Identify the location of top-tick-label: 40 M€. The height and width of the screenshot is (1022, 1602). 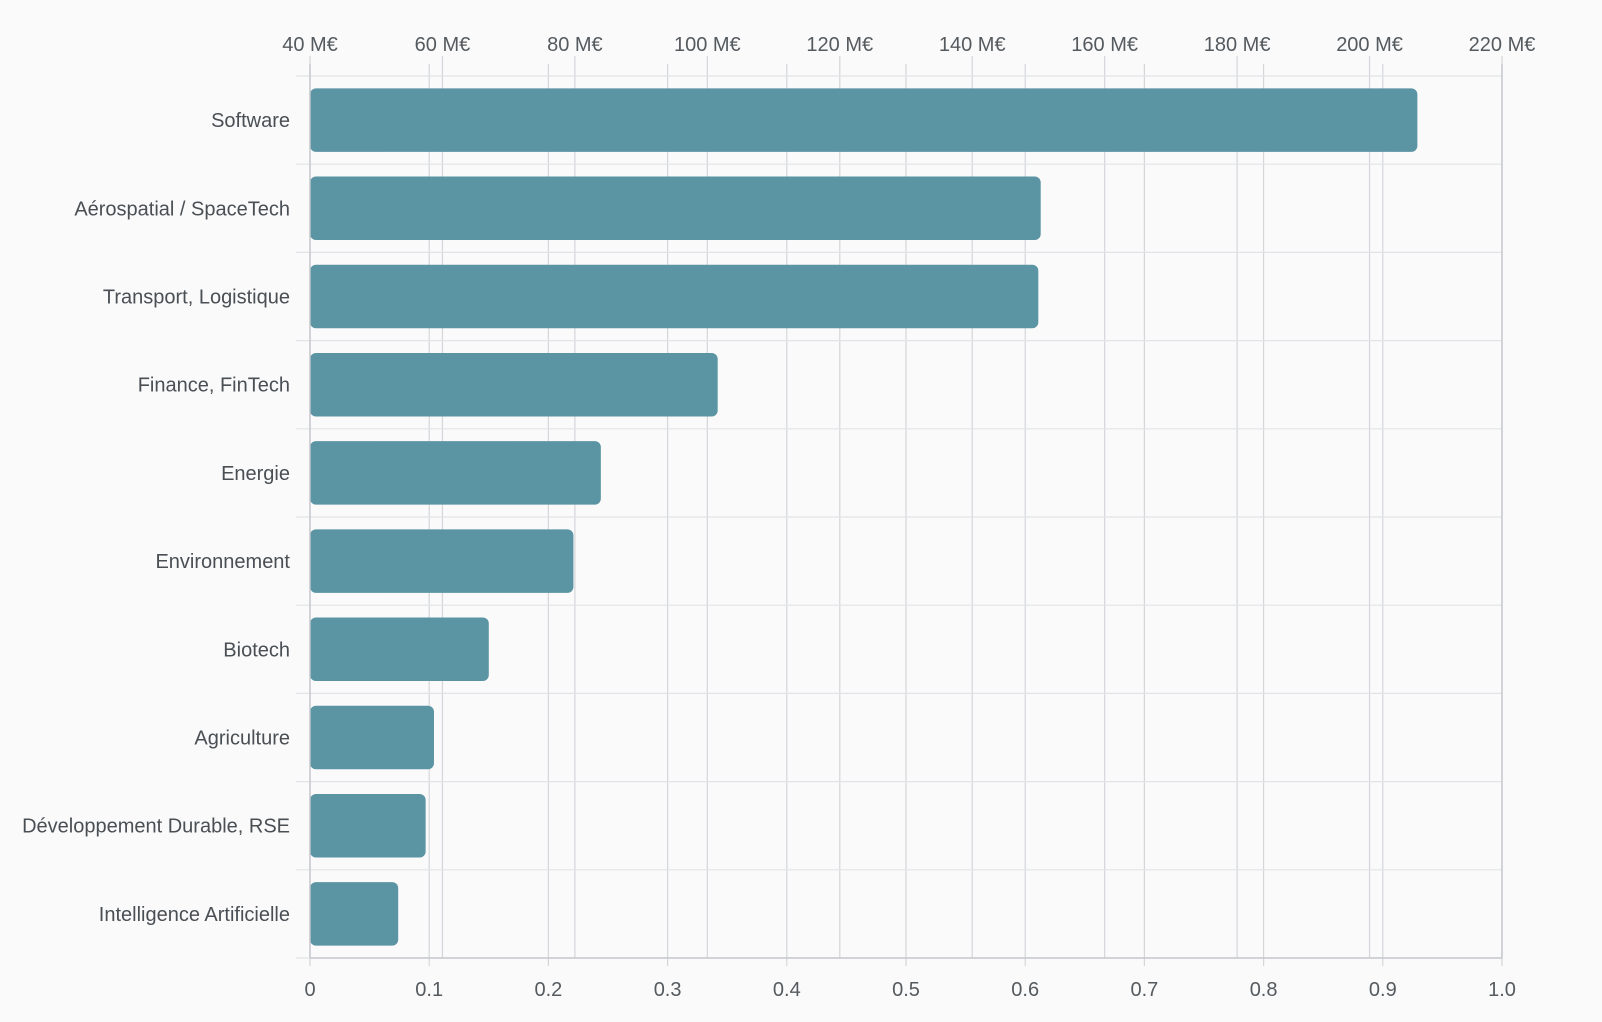
(310, 45).